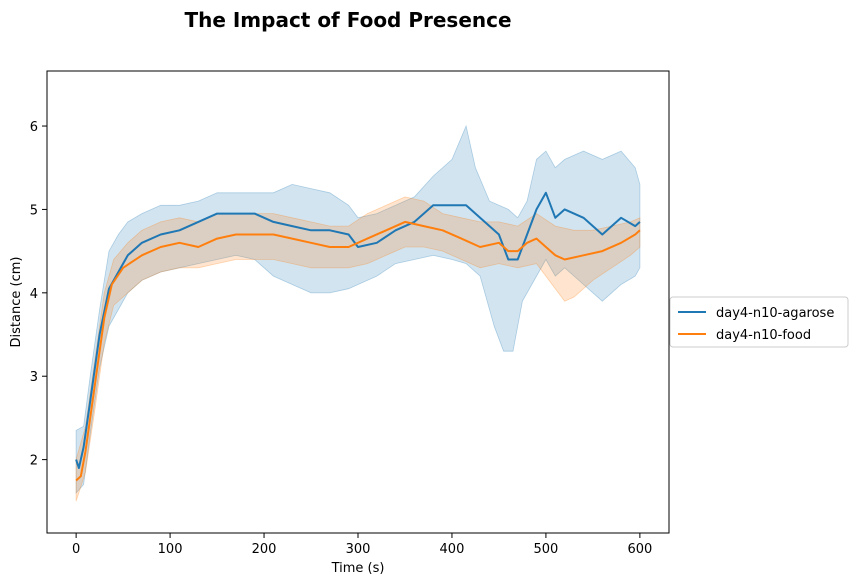 The height and width of the screenshot is (585, 857). Describe the element at coordinates (546, 549) in the screenshot. I see `x-tick-label: 500` at that location.